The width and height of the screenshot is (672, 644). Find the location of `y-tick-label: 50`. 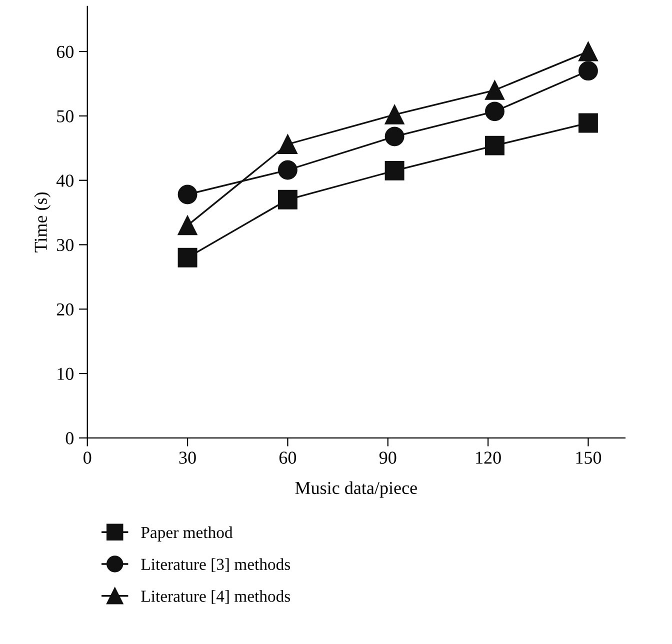

y-tick-label: 50 is located at coordinates (65, 116).